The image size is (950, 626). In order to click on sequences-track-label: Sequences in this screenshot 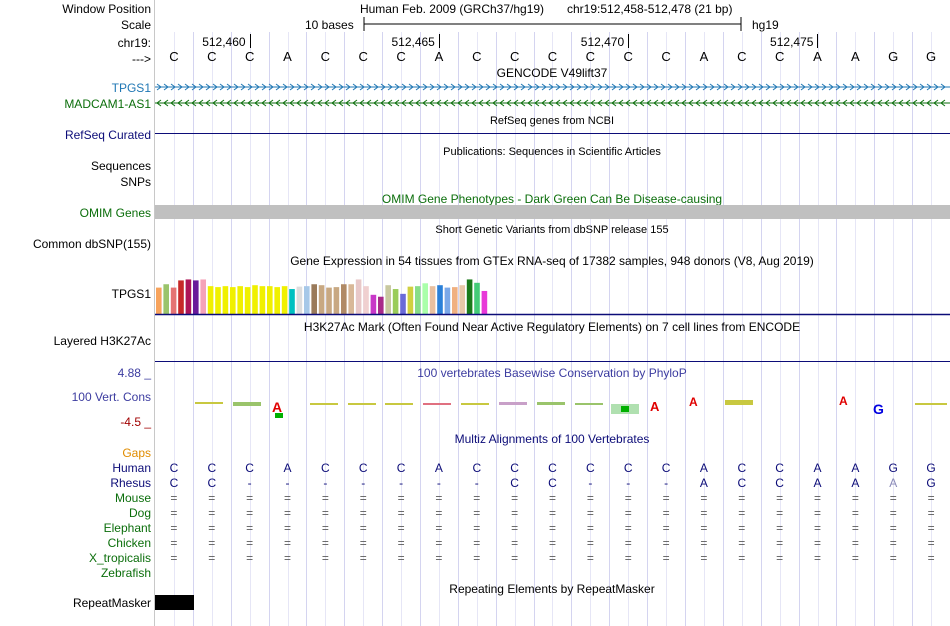, I will do `click(120, 166)`.